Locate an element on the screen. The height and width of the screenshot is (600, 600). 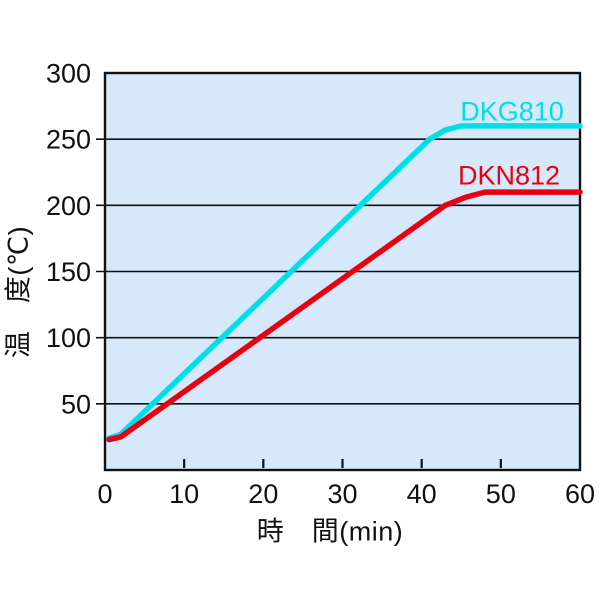
x-tick-label-40: 40 is located at coordinates (422, 494).